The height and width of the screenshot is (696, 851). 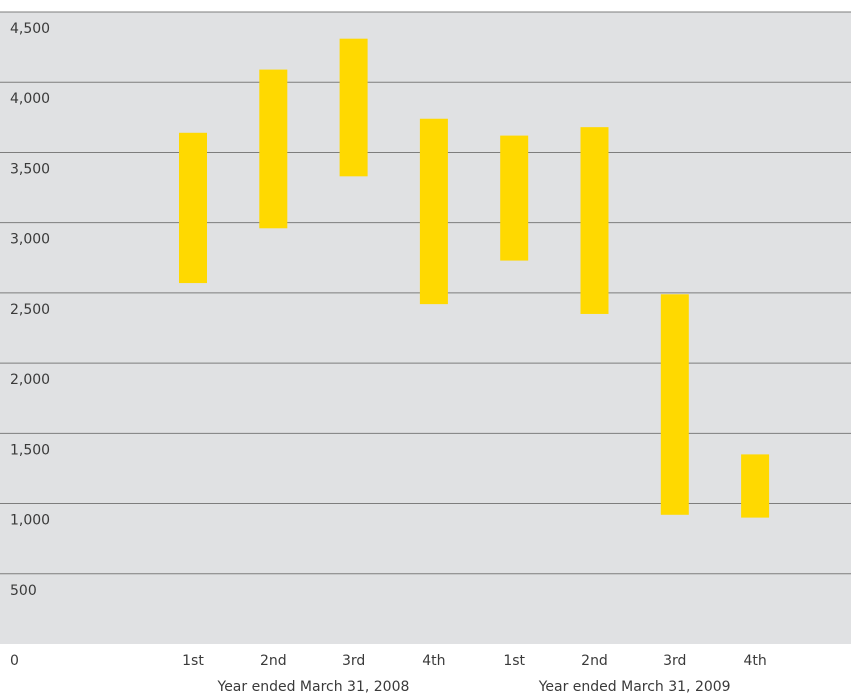 What do you see at coordinates (30, 240) in the screenshot?
I see `y-tick-label: 3,000` at bounding box center [30, 240].